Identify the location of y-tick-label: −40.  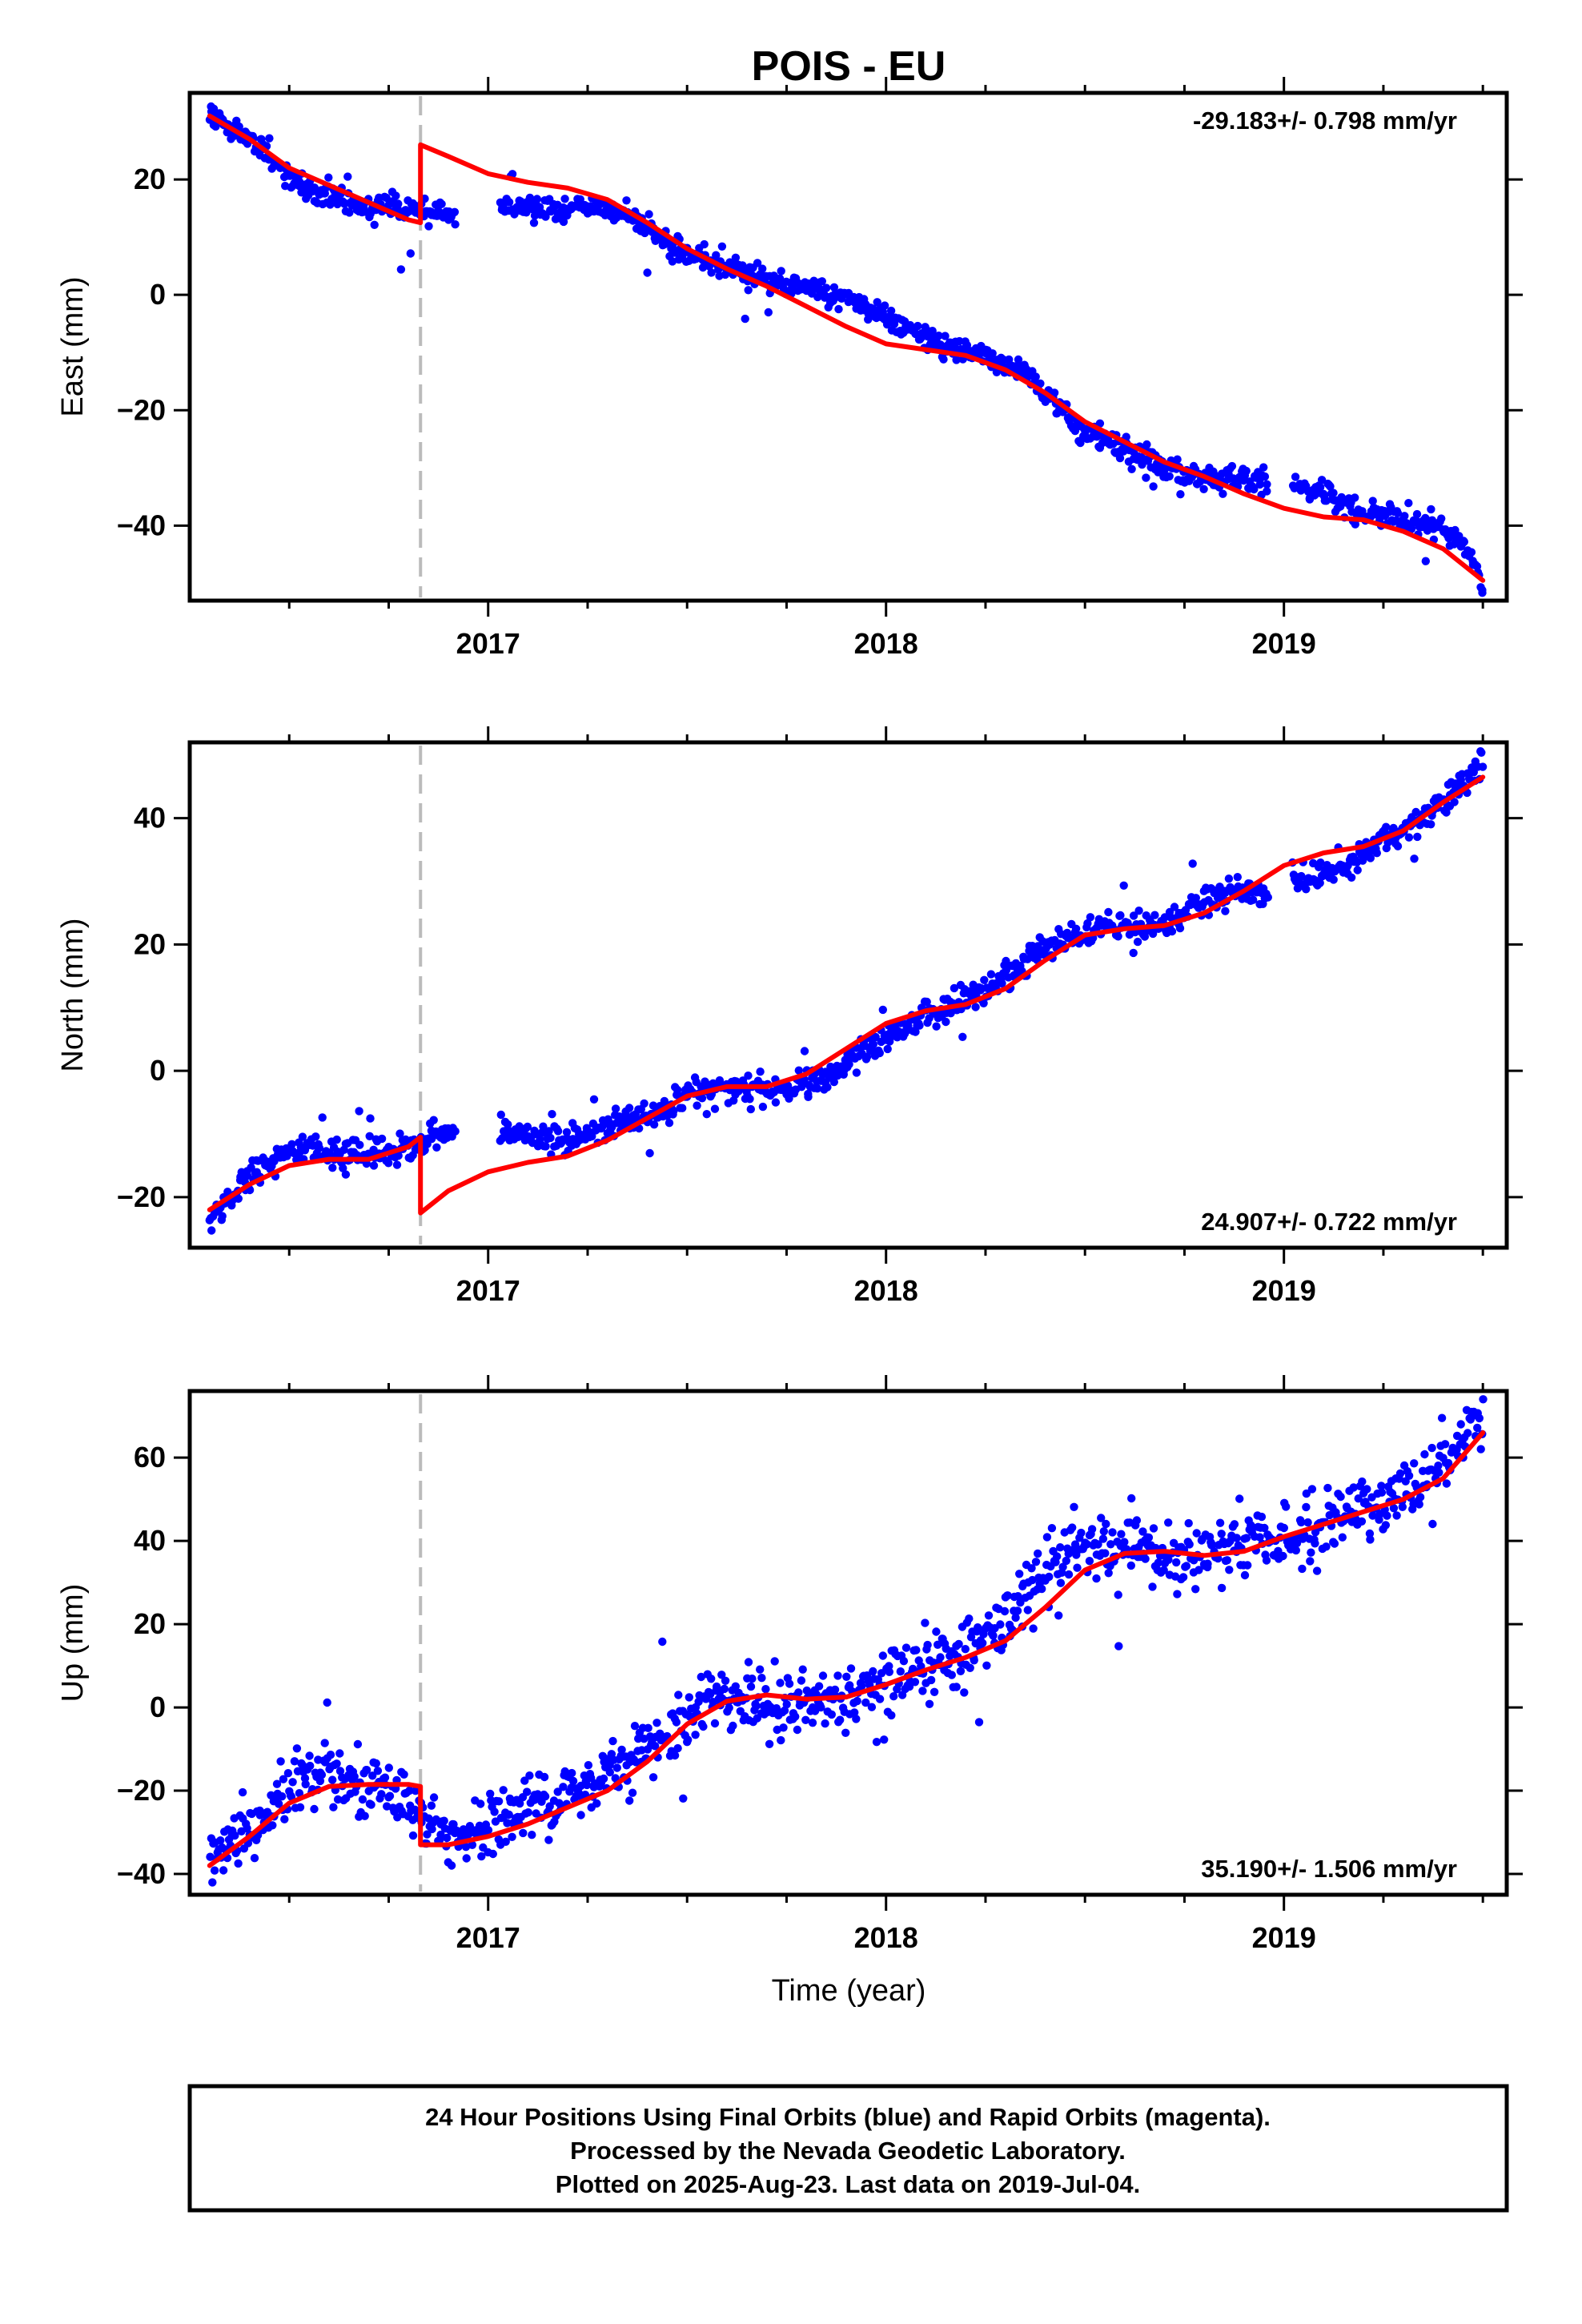
(141, 1873).